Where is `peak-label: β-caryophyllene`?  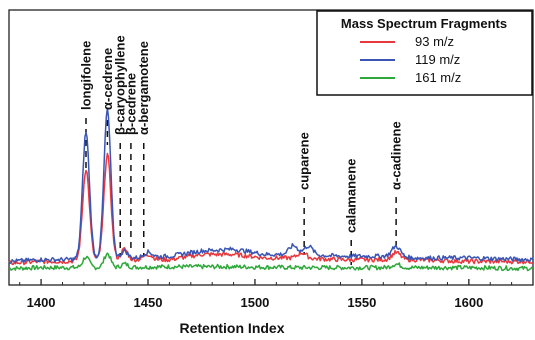 peak-label: β-caryophyllene is located at coordinates (120, 85).